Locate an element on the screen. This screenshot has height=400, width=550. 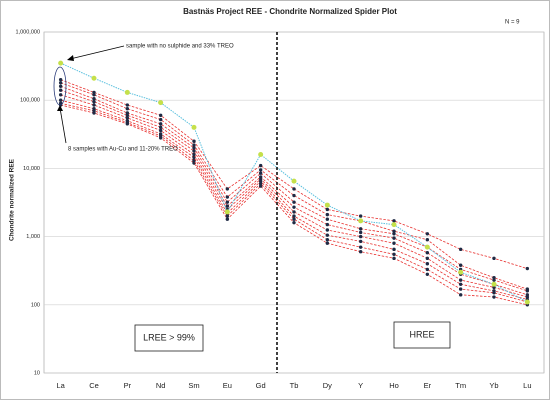
y-axis-label: Chondrite normalized REE is located at coordinates (12, 199).